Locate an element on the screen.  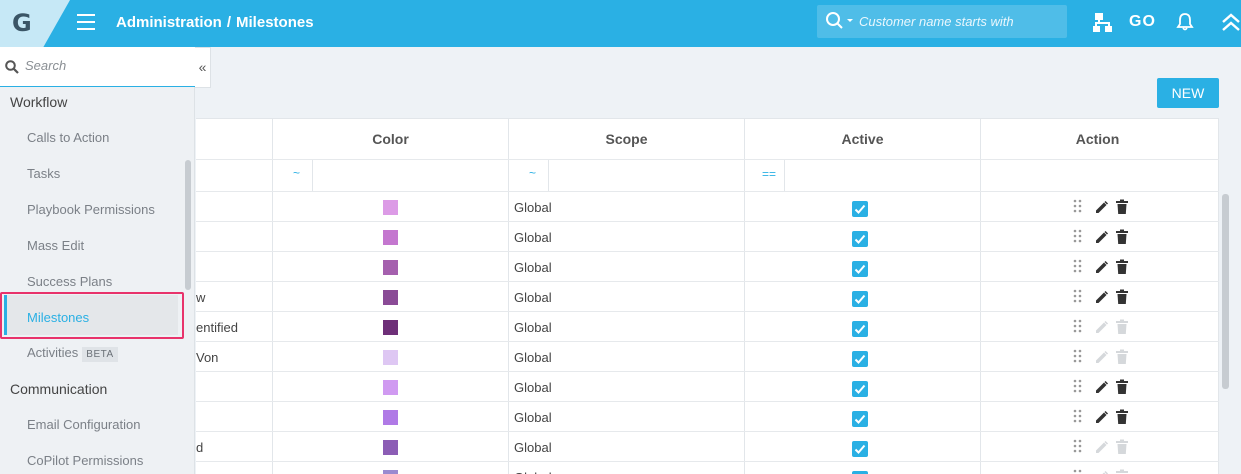
sidebar-search is located at coordinates (97, 67).